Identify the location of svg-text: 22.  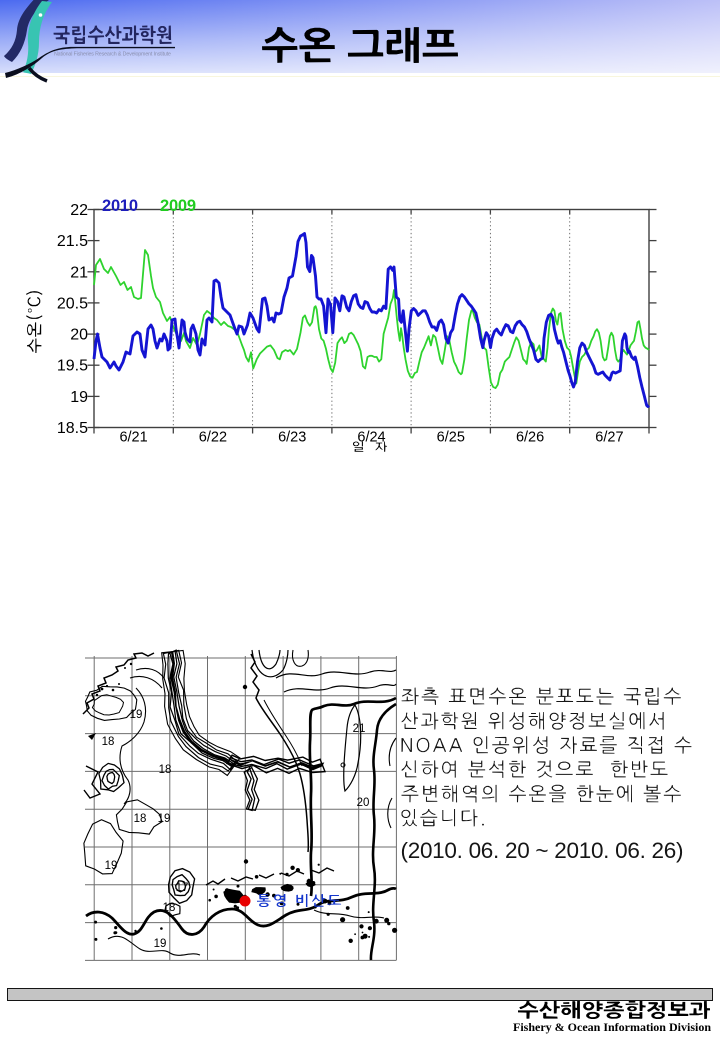
(79, 210).